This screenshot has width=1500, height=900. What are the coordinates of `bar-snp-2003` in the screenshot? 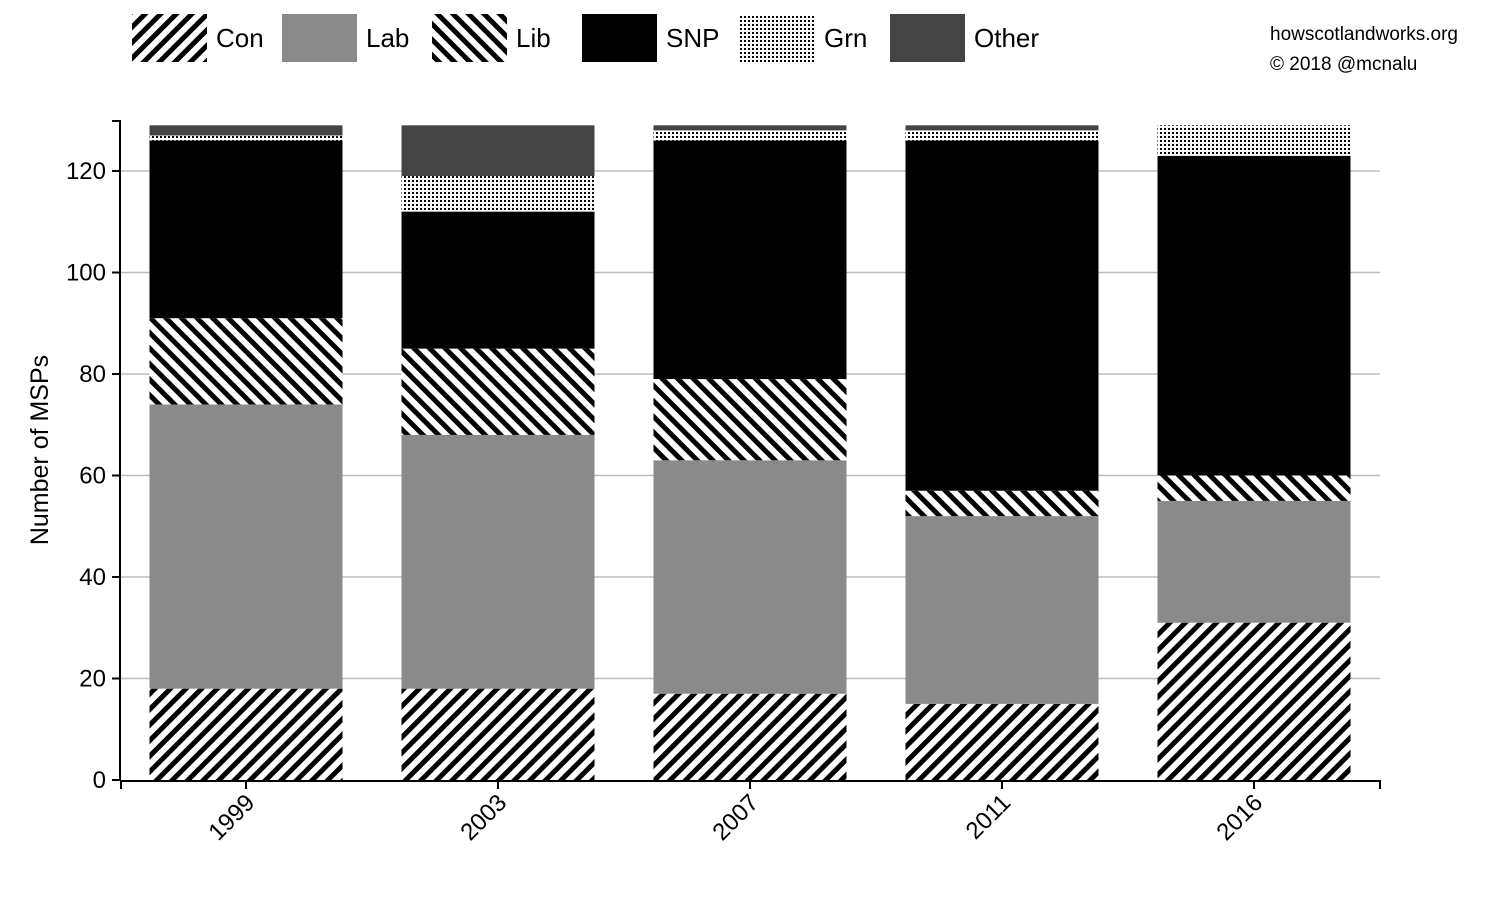 It's located at (498, 280).